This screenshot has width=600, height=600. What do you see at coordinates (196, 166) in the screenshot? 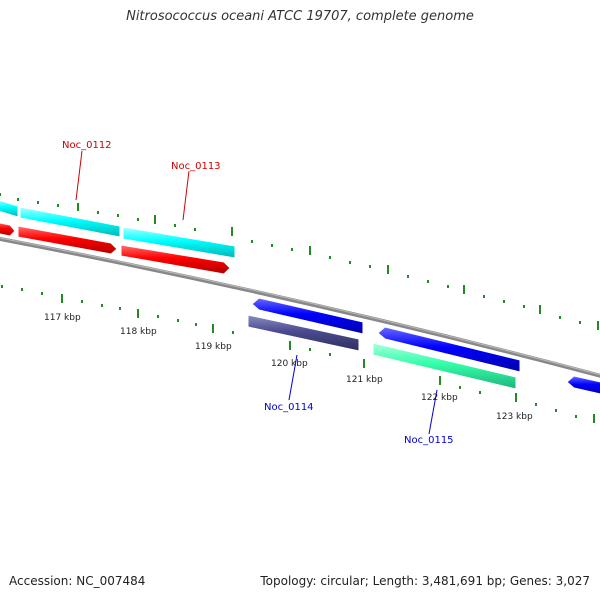
I see `gene-label-noc-0113: Noc_0113` at bounding box center [196, 166].